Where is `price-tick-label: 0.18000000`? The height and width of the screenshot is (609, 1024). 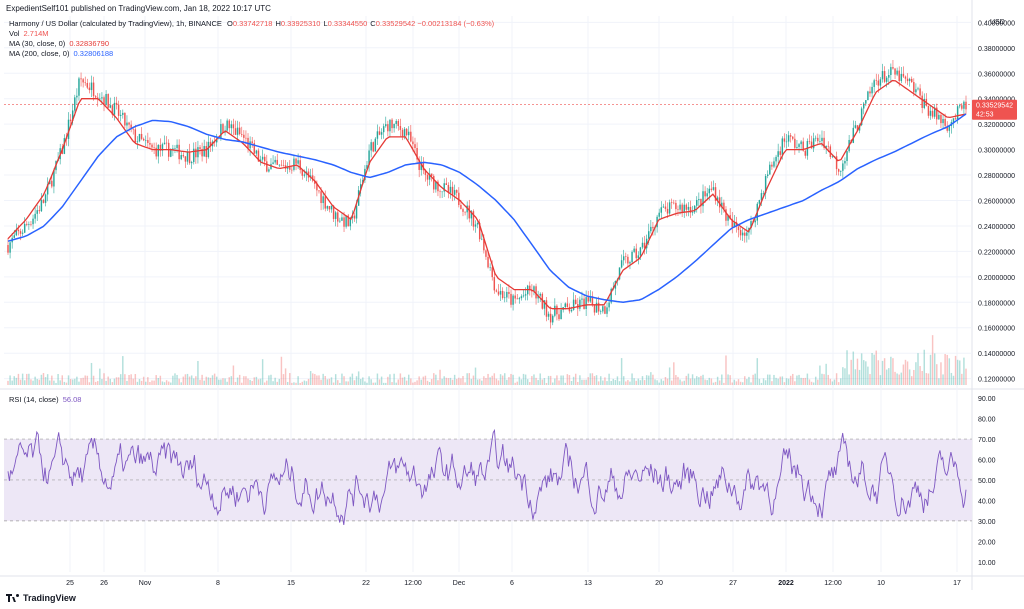
price-tick-label: 0.18000000 is located at coordinates (996, 303).